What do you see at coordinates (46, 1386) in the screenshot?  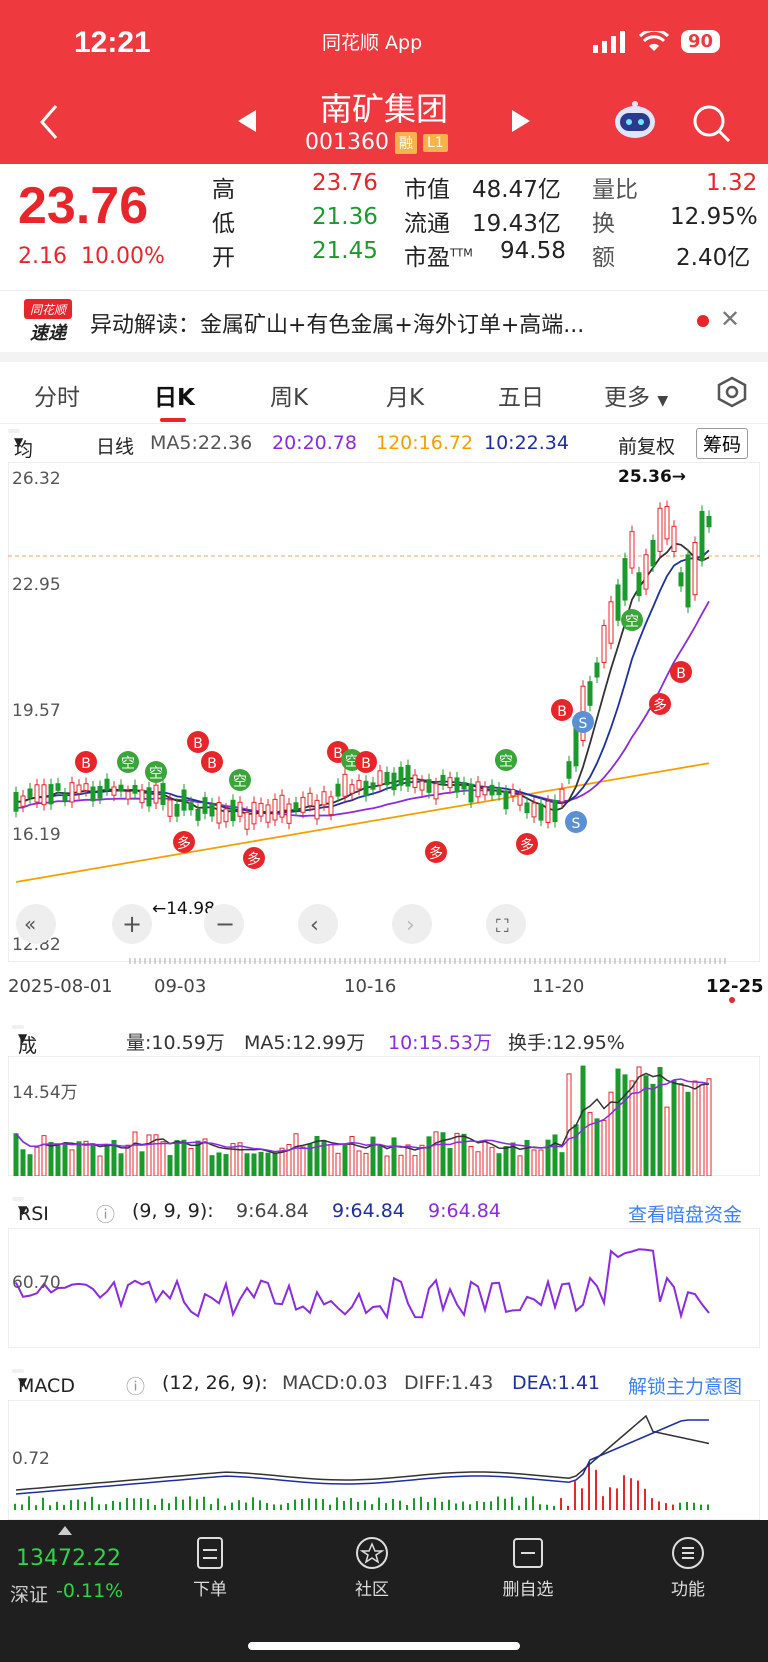 I see `macd-select-label: MACD` at bounding box center [46, 1386].